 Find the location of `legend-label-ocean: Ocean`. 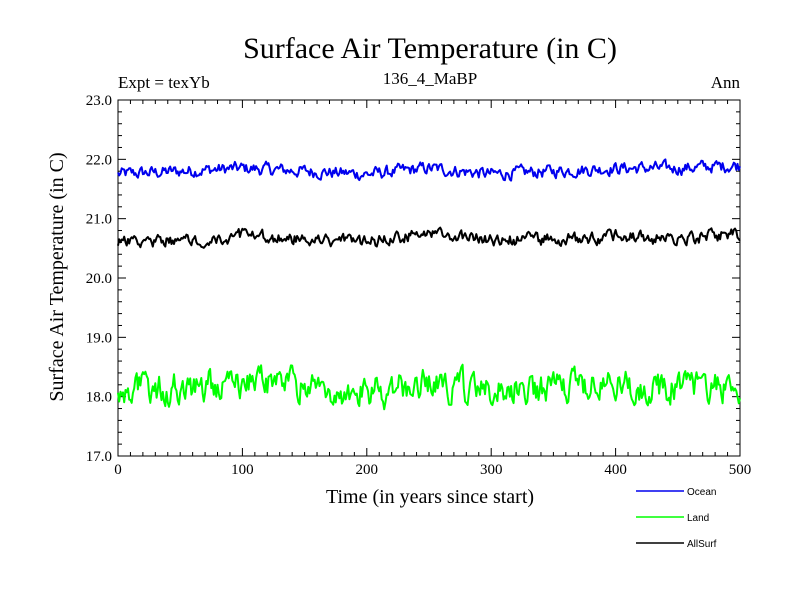

legend-label-ocean: Ocean is located at coordinates (701, 492).